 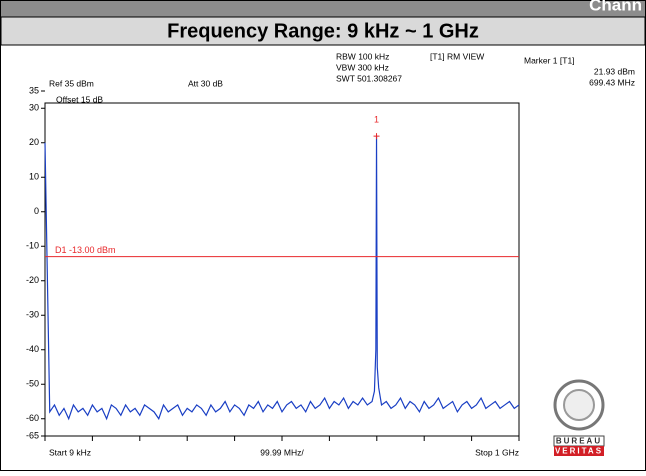 What do you see at coordinates (376, 136) in the screenshot?
I see `marker` at bounding box center [376, 136].